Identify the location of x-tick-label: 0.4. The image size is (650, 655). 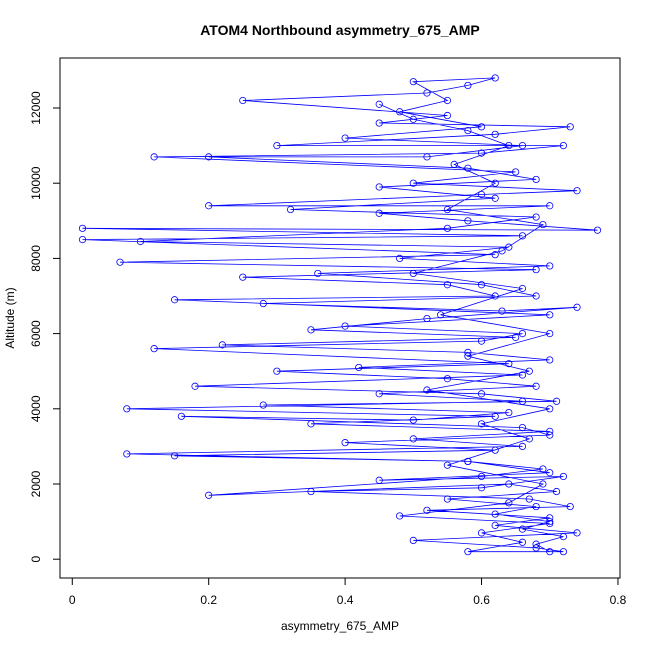
(345, 600).